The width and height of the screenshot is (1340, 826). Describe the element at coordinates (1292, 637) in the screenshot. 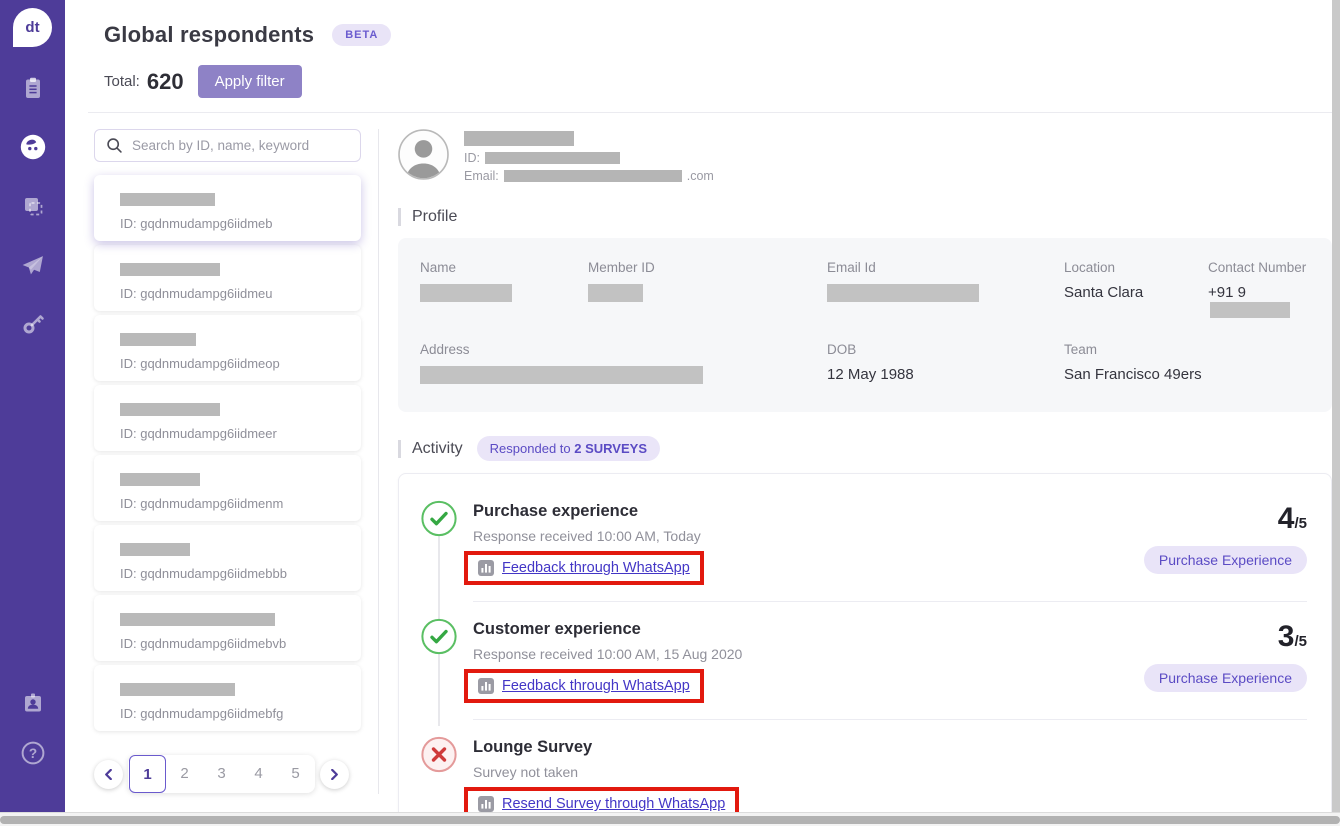

I see `survey-score: 3/5` at that location.